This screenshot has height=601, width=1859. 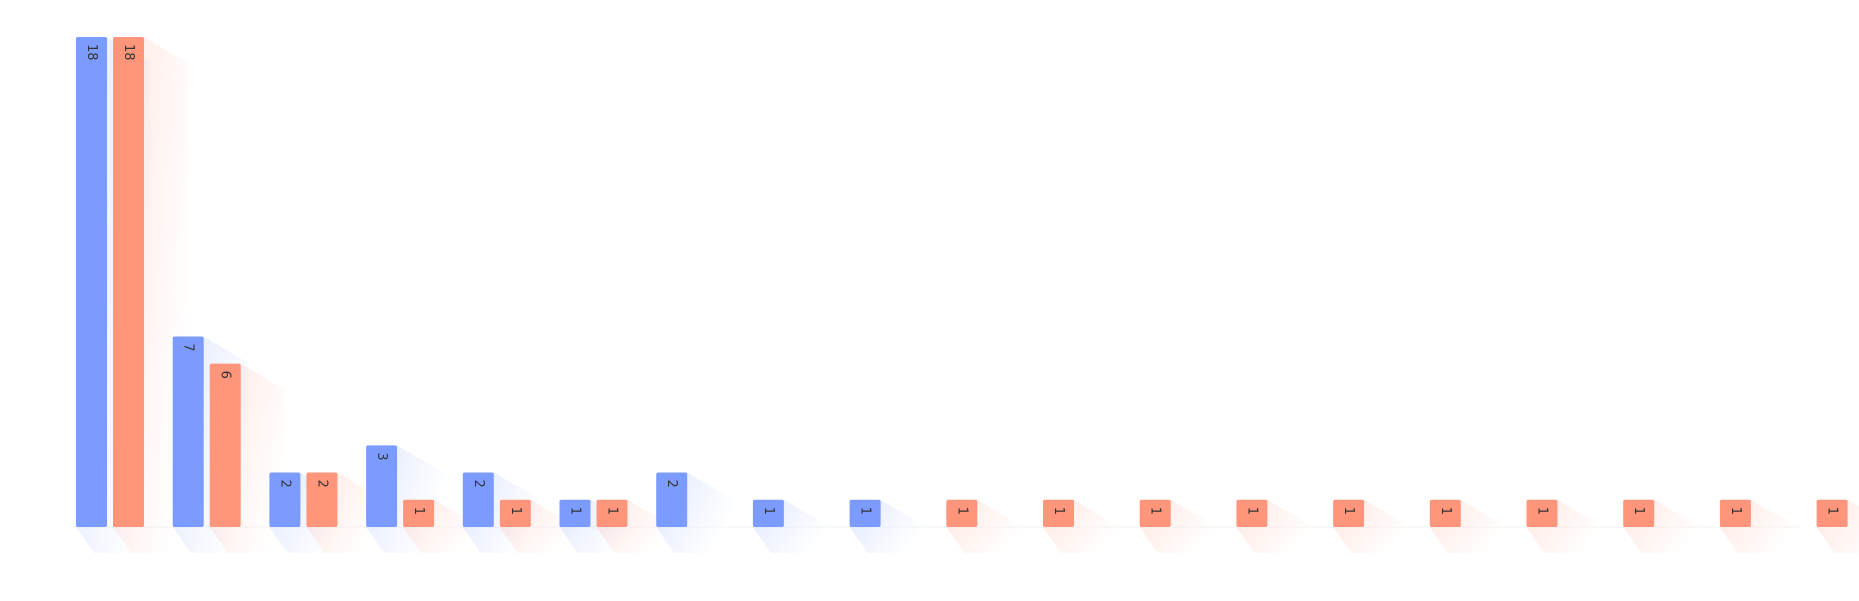 I want to click on bar-value-label: 6, so click(x=225, y=375).